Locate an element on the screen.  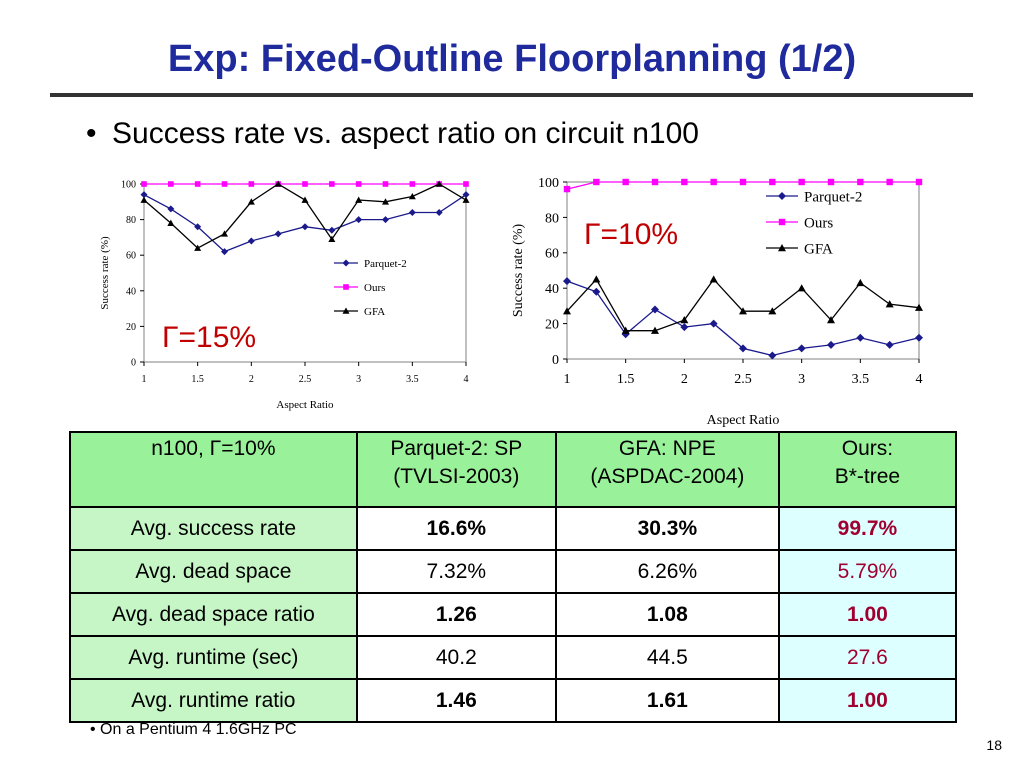
footnote-text: On a Pentium 4 1.6GHz PC is located at coordinates (198, 729).